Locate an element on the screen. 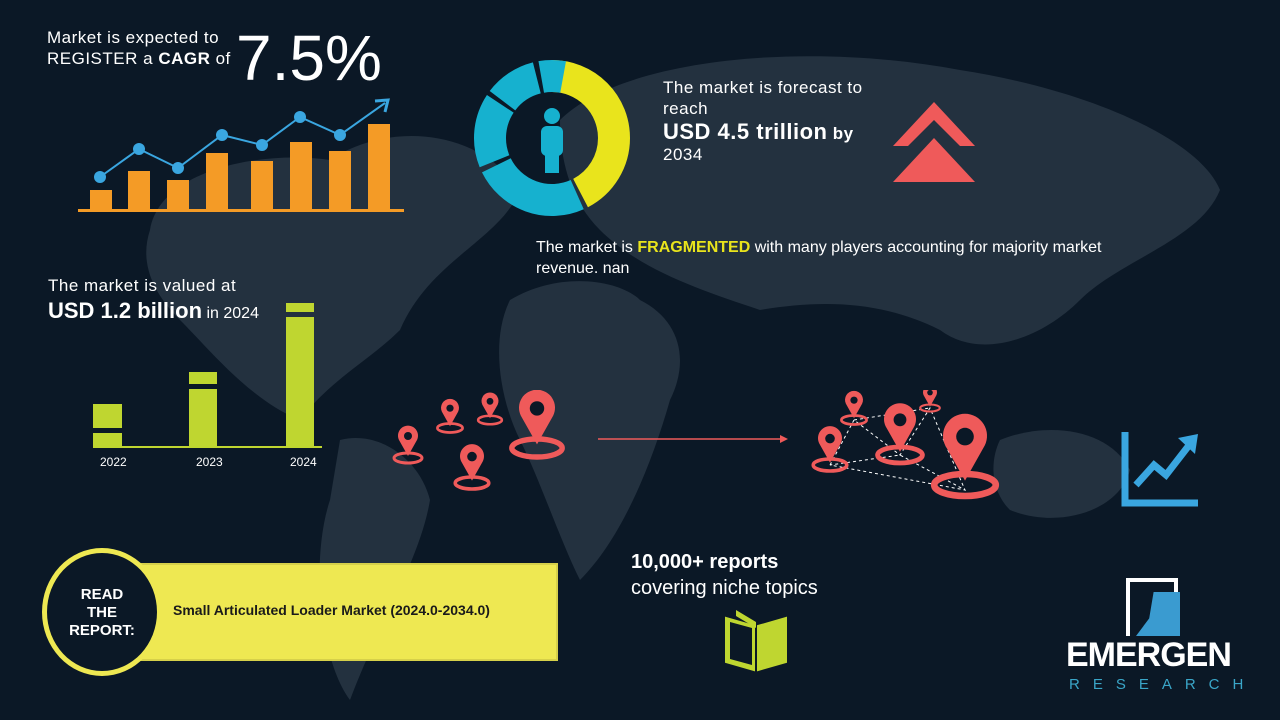 This screenshot has height=720, width=1280. fragmented-pre: The market is is located at coordinates (587, 247).